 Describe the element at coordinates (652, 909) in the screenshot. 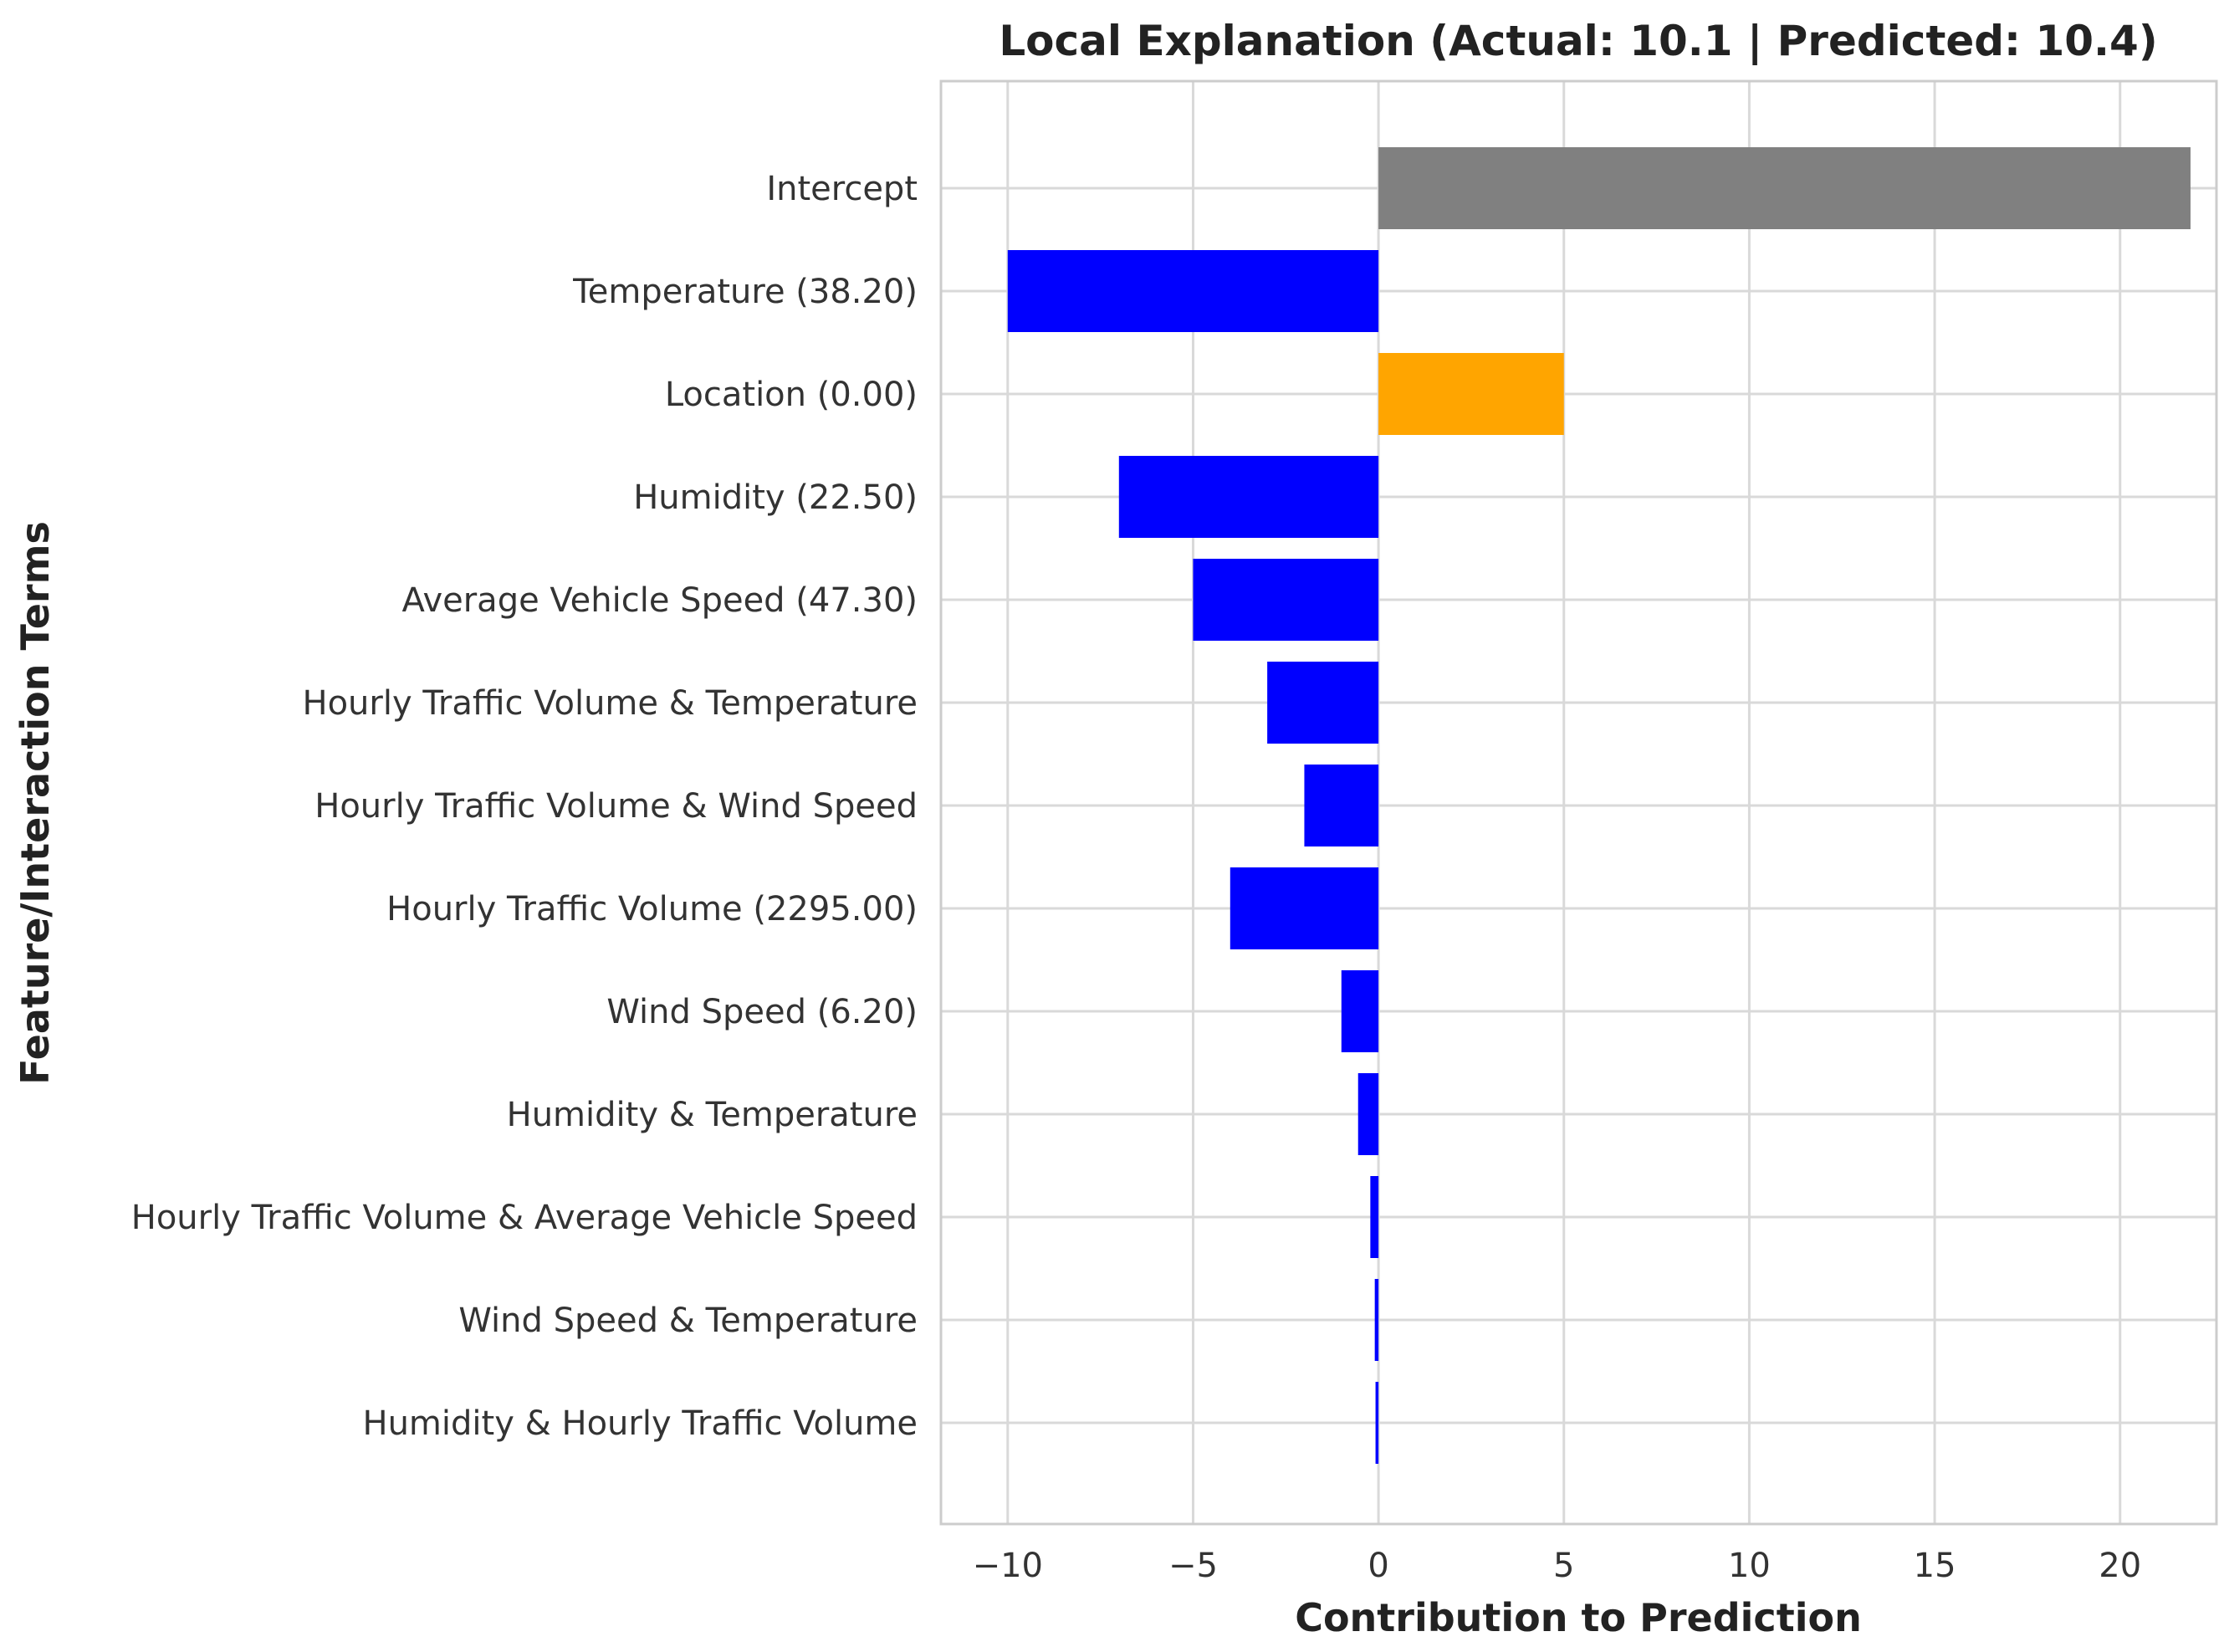

I see `category-label-7: Hourly Traffic Volume (2295.00)` at that location.